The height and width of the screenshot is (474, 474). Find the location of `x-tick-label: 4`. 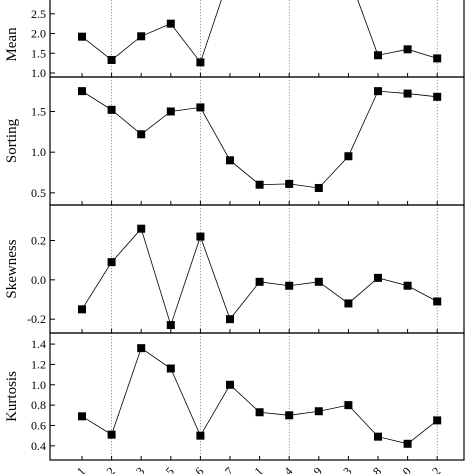

x-tick-label: 4 is located at coordinates (288, 469).